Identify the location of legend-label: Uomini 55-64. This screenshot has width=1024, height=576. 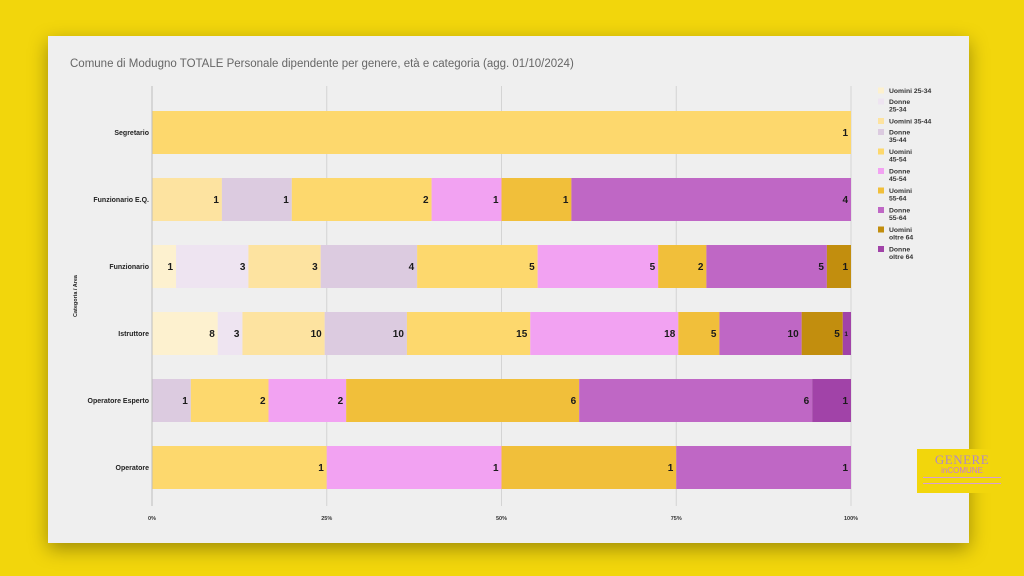
(900, 195).